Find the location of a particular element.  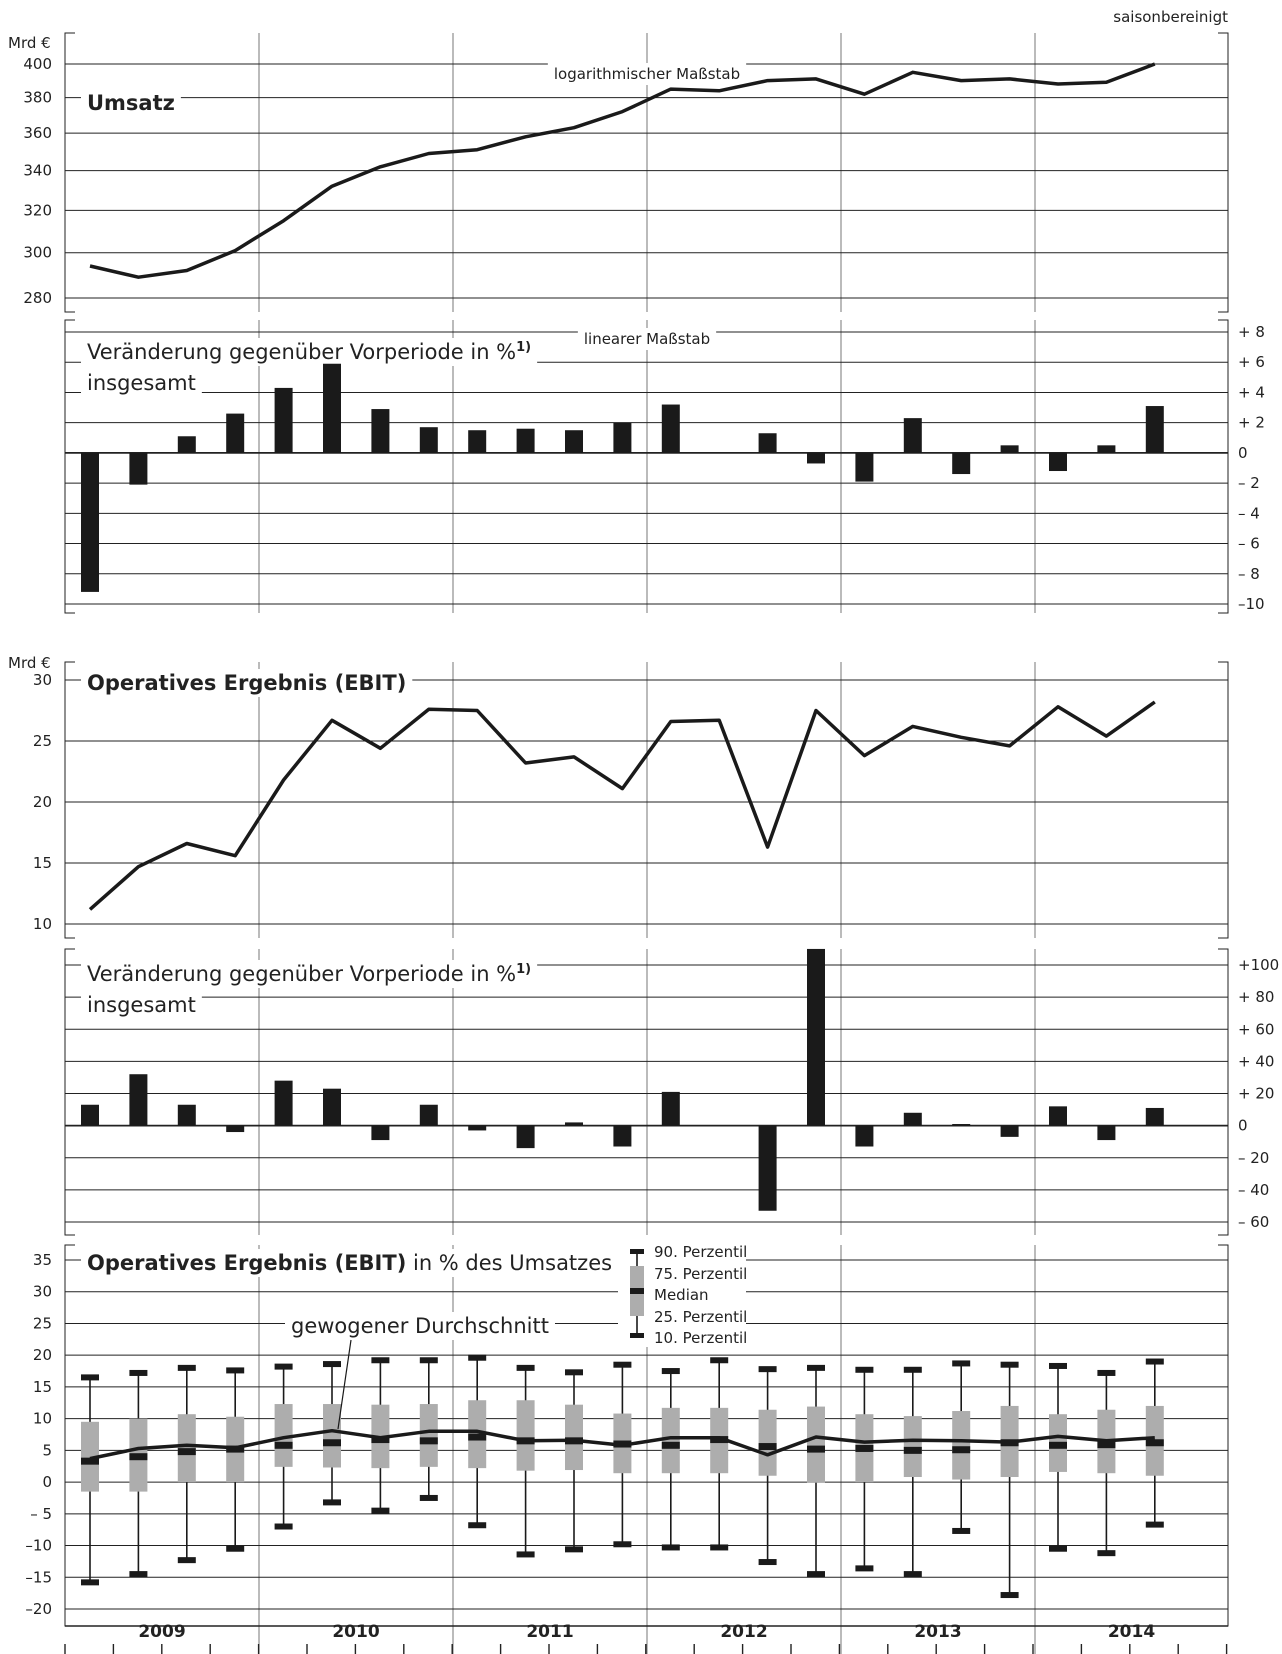

margin-y-tick-label: 0 is located at coordinates (47, 1482).